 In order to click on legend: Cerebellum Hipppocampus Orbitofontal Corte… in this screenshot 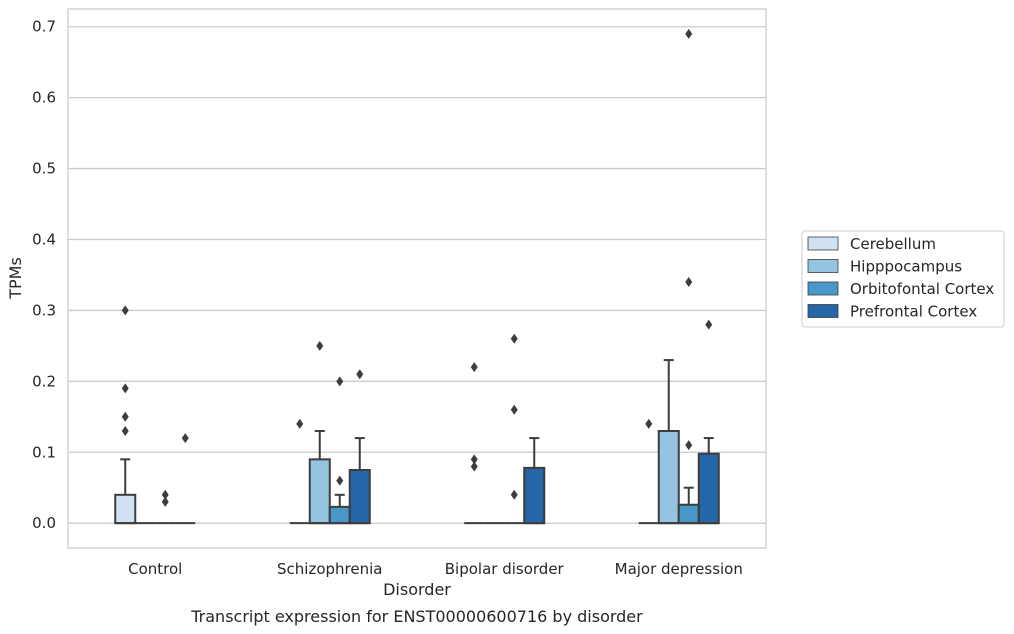, I will do `click(903, 279)`.